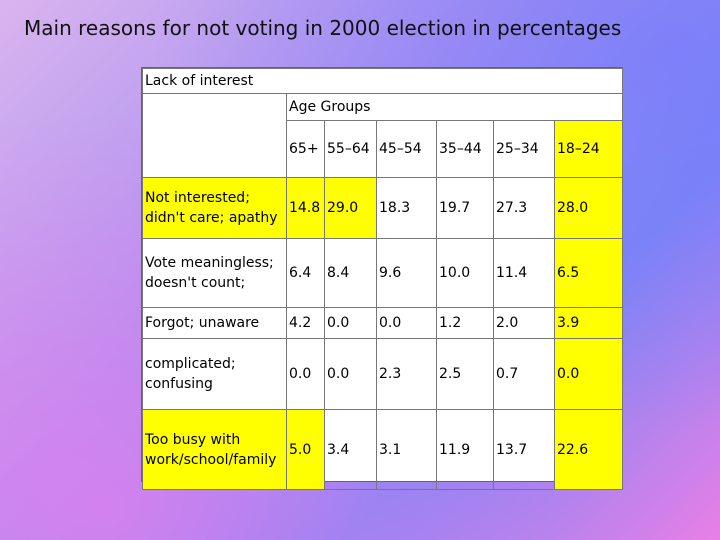 The image size is (720, 540). Describe the element at coordinates (524, 208) in the screenshot. I see `table-cell: 27.3` at that location.